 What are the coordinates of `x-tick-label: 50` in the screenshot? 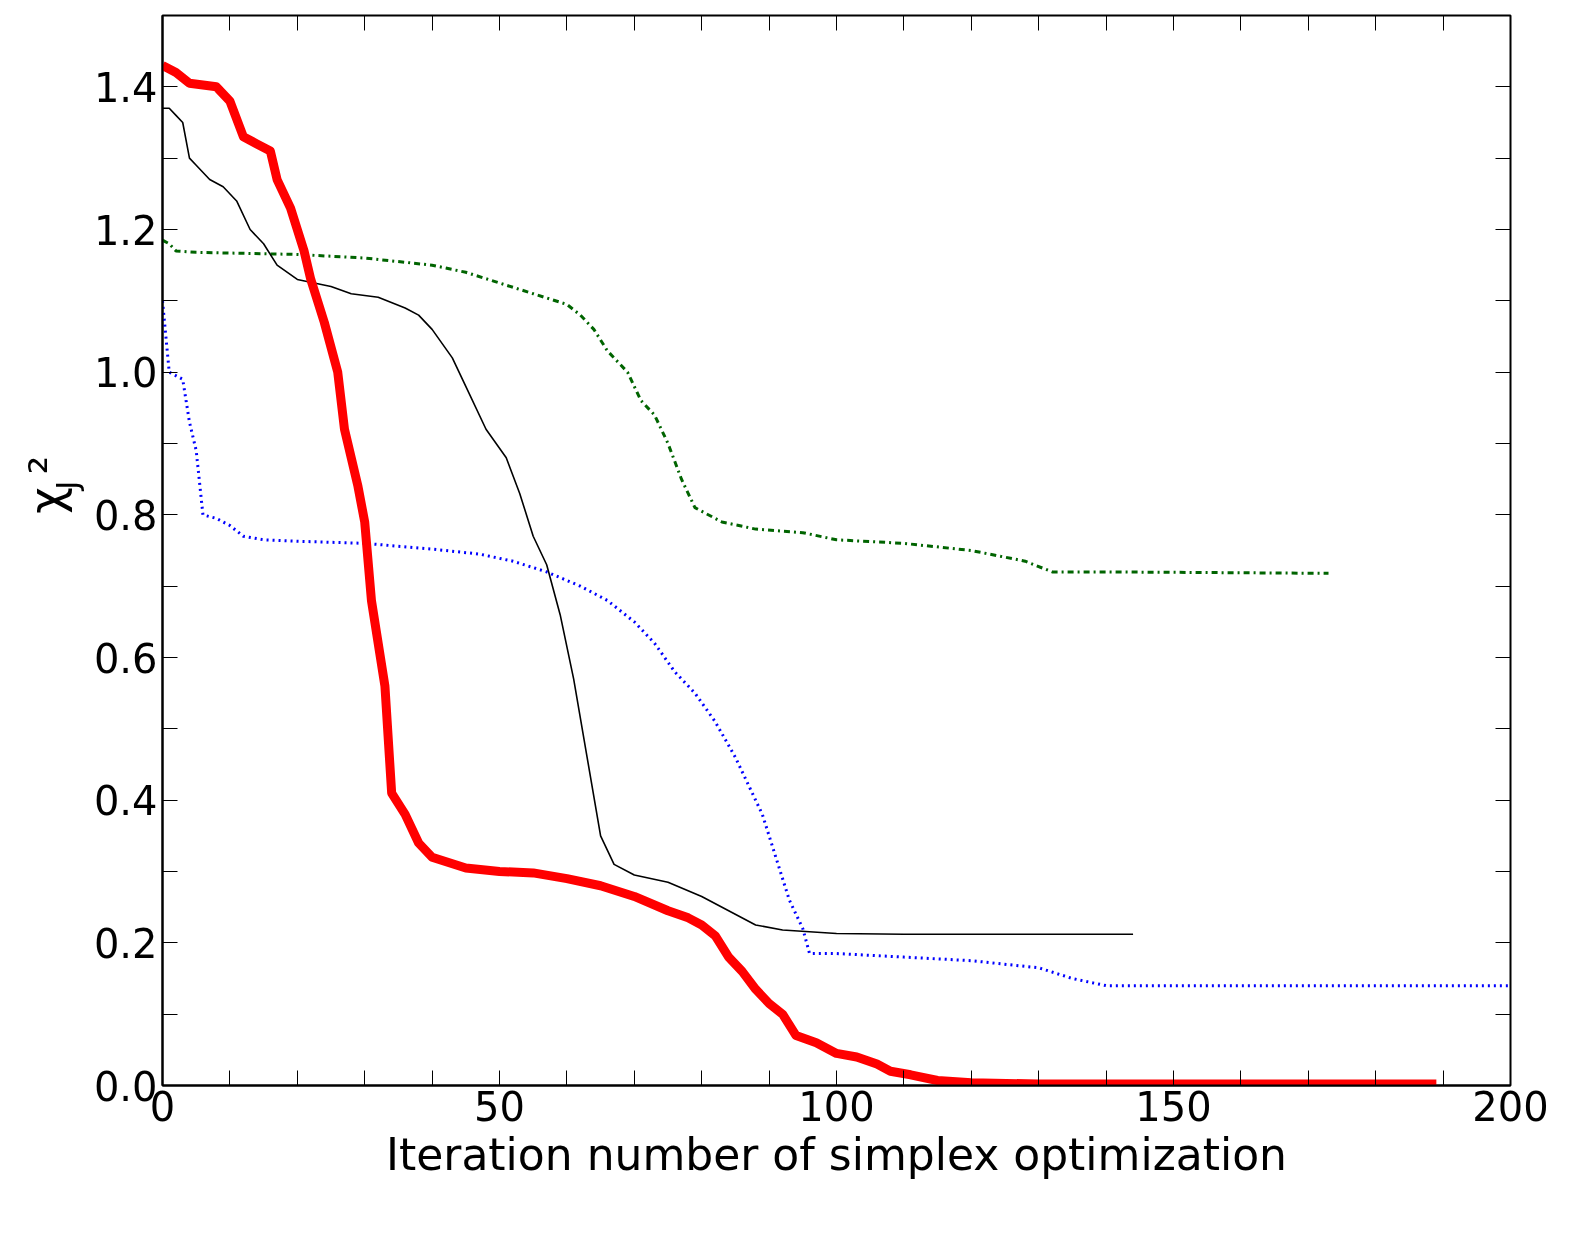 It's located at (499, 1106).